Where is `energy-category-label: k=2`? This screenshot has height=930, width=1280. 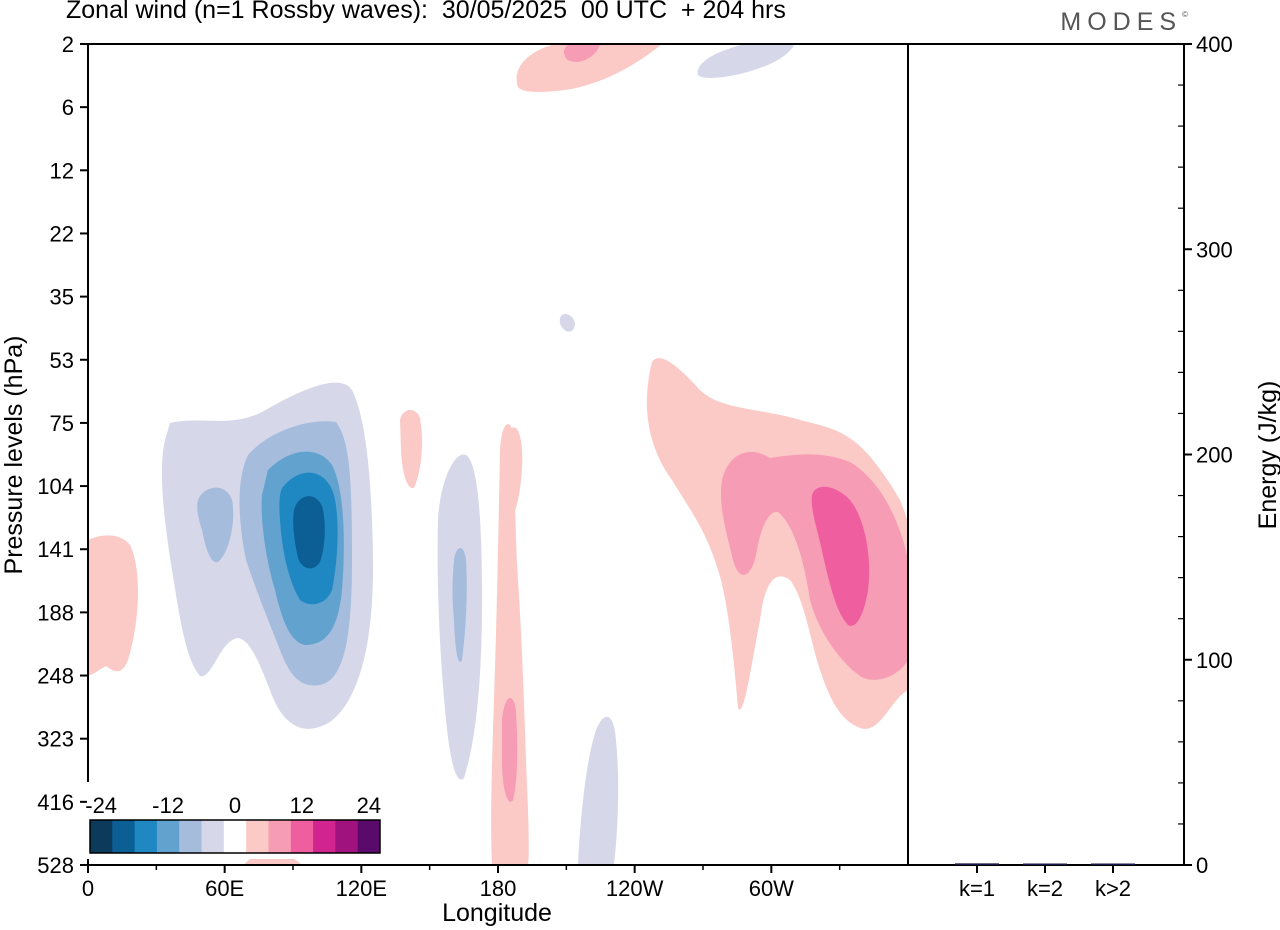 energy-category-label: k=2 is located at coordinates (1045, 888).